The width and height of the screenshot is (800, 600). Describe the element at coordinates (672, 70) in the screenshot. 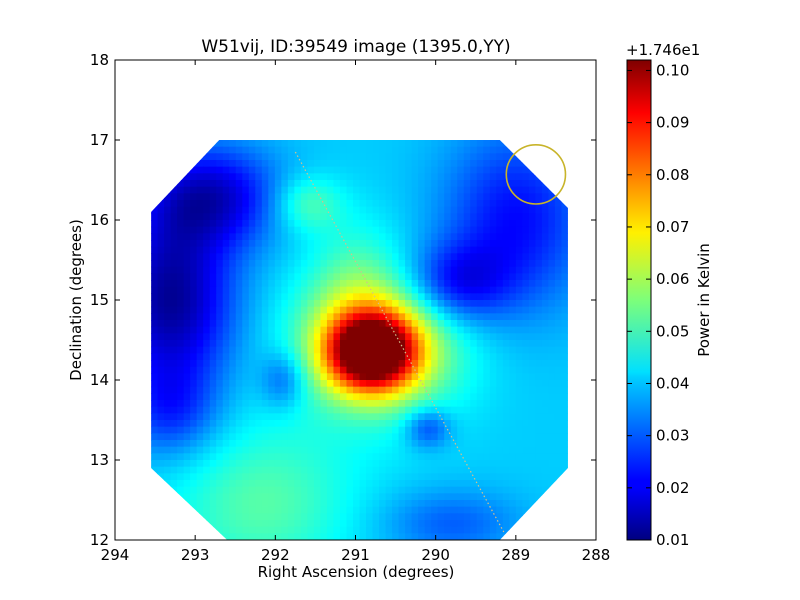

I see `colorbar-tick-label: 0.10` at that location.